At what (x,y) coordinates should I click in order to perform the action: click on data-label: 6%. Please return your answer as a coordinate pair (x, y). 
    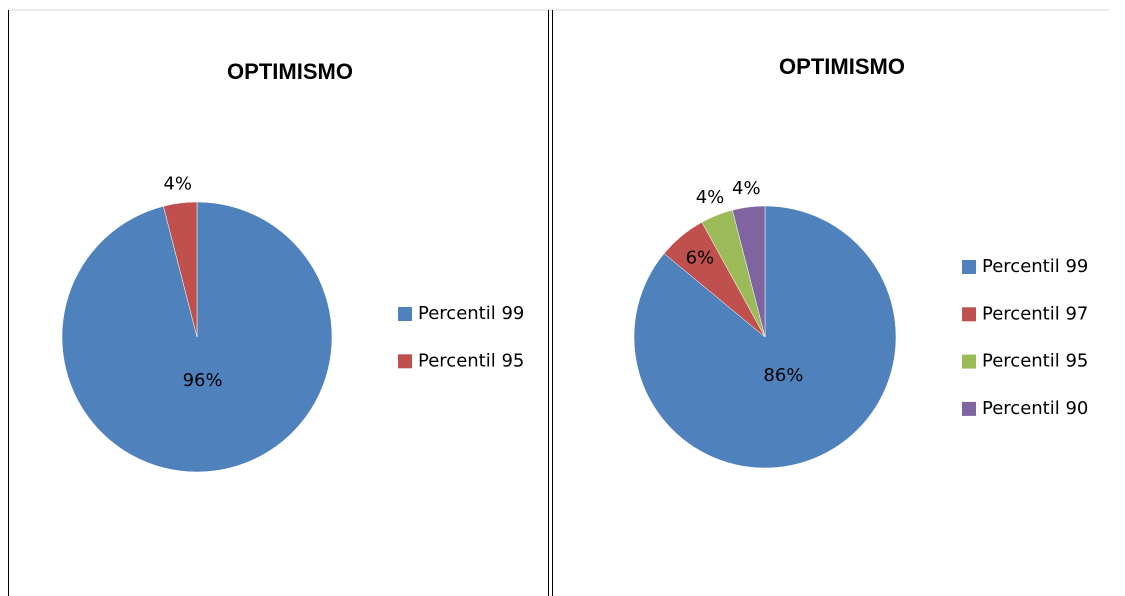
    Looking at the image, I should click on (700, 257).